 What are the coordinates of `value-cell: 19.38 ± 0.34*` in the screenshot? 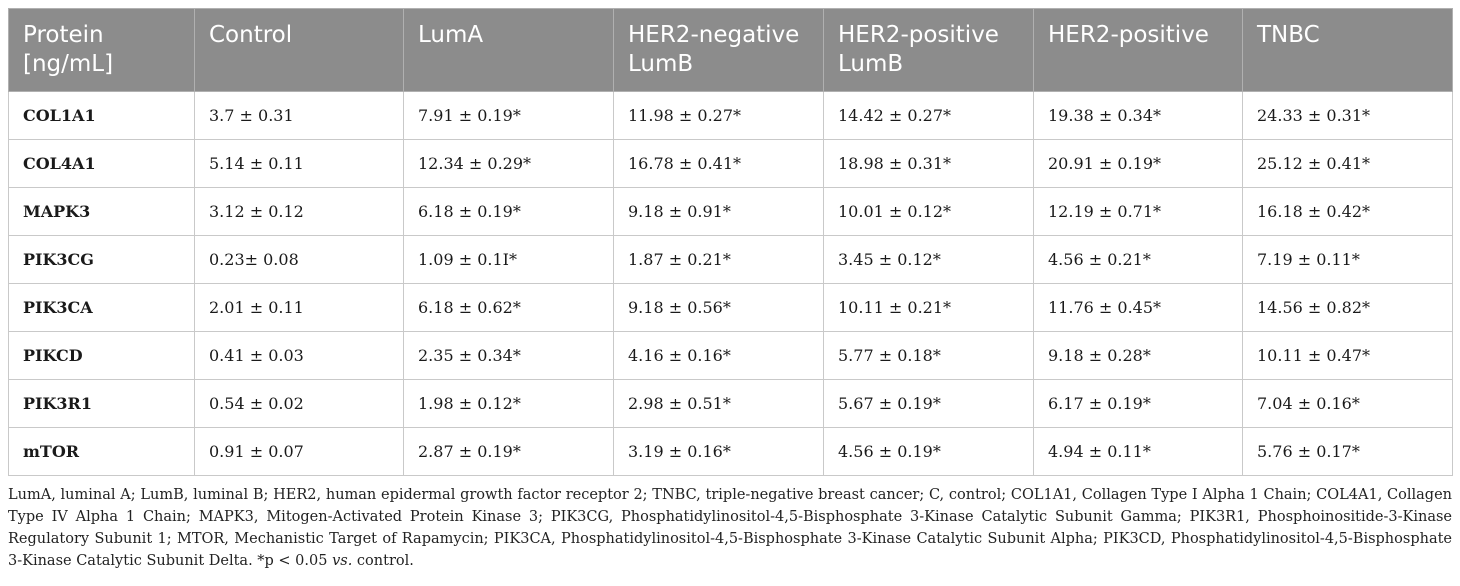 It's located at (1138, 115).